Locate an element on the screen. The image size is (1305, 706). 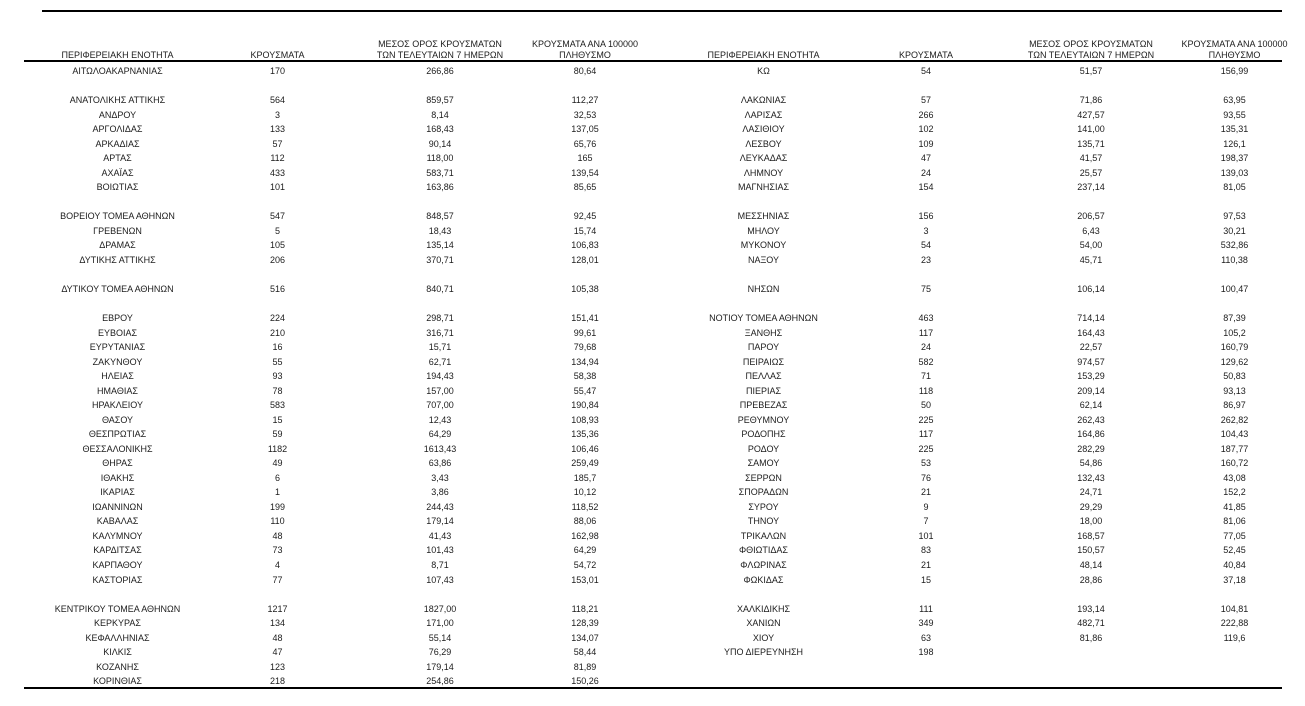
cases-cell: 47 is located at coordinates (277, 652).